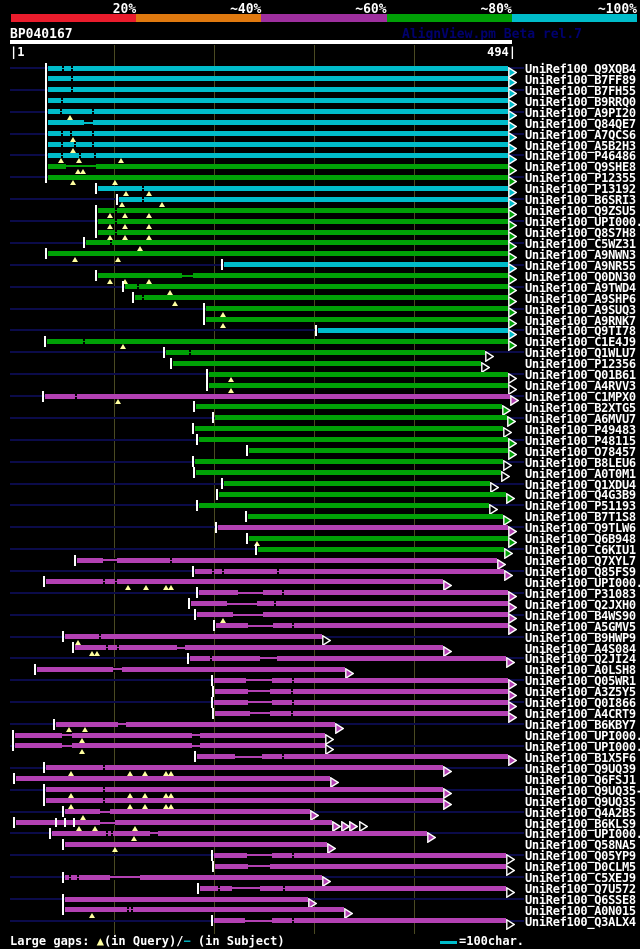 The width and height of the screenshot is (640, 949). What do you see at coordinates (237, 941) in the screenshot?
I see `subject-gap-text: (in Subject)` at bounding box center [237, 941].